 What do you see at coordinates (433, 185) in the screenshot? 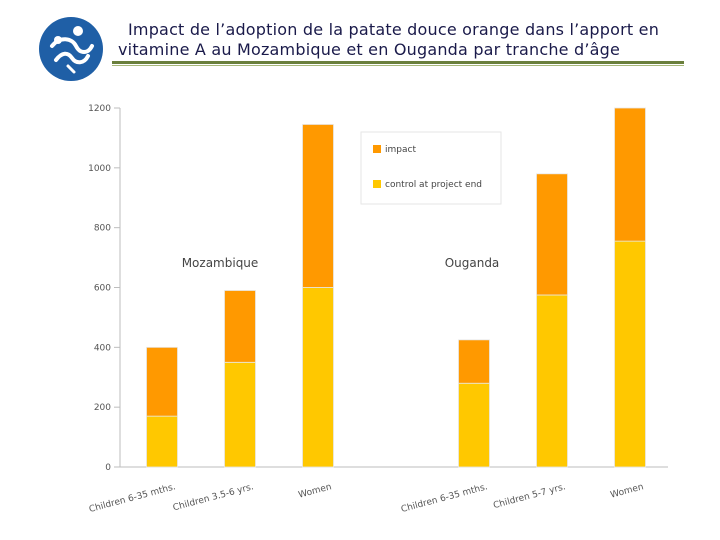
I see `legend-label: control at project end` at bounding box center [433, 185].